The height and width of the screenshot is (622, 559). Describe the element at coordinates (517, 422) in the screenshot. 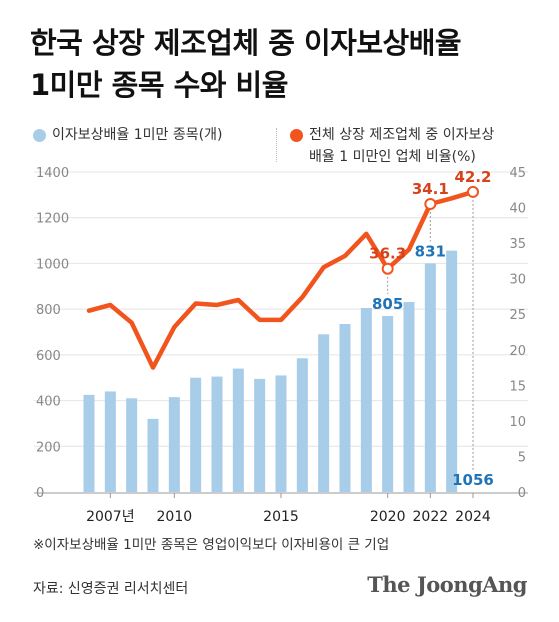

I see `y-right-tick-label: 10` at that location.